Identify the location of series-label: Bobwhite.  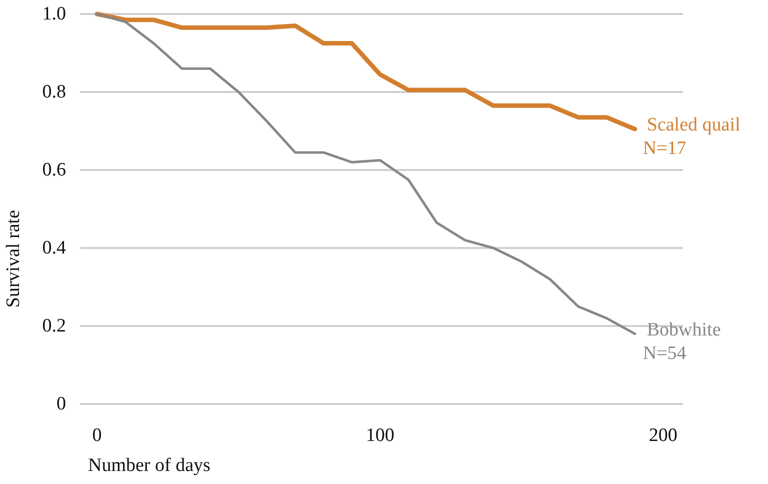
(683, 329).